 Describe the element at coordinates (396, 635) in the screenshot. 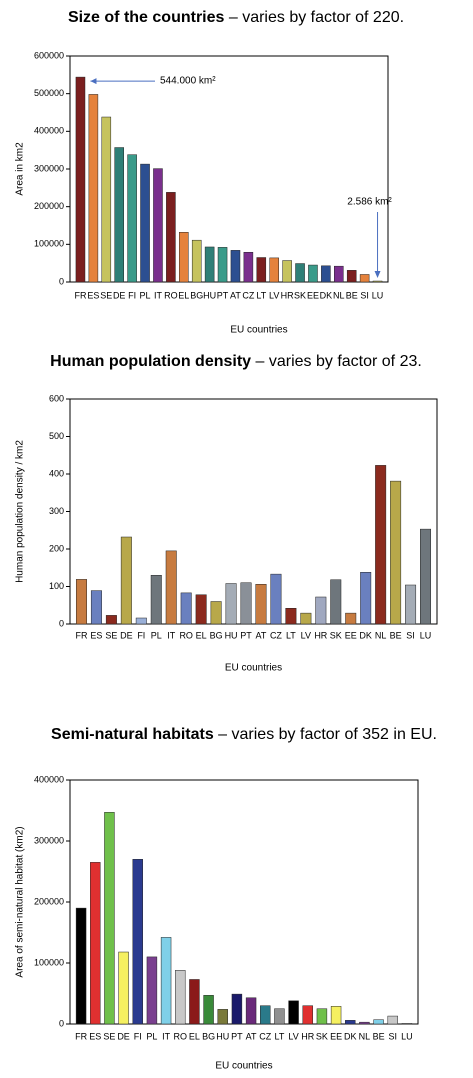

I see `x-tick-label: BE` at that location.